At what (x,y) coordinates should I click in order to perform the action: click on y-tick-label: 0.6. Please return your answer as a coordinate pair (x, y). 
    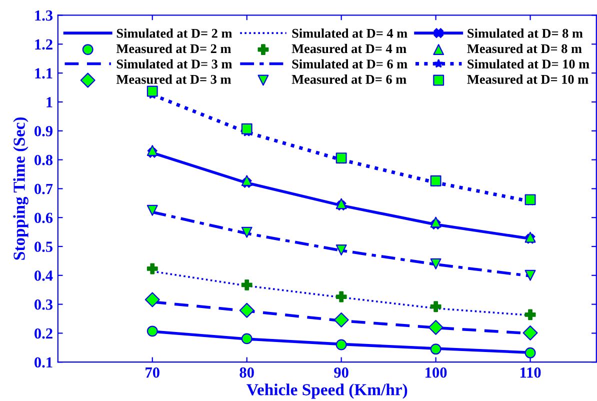
    Looking at the image, I should click on (43, 218).